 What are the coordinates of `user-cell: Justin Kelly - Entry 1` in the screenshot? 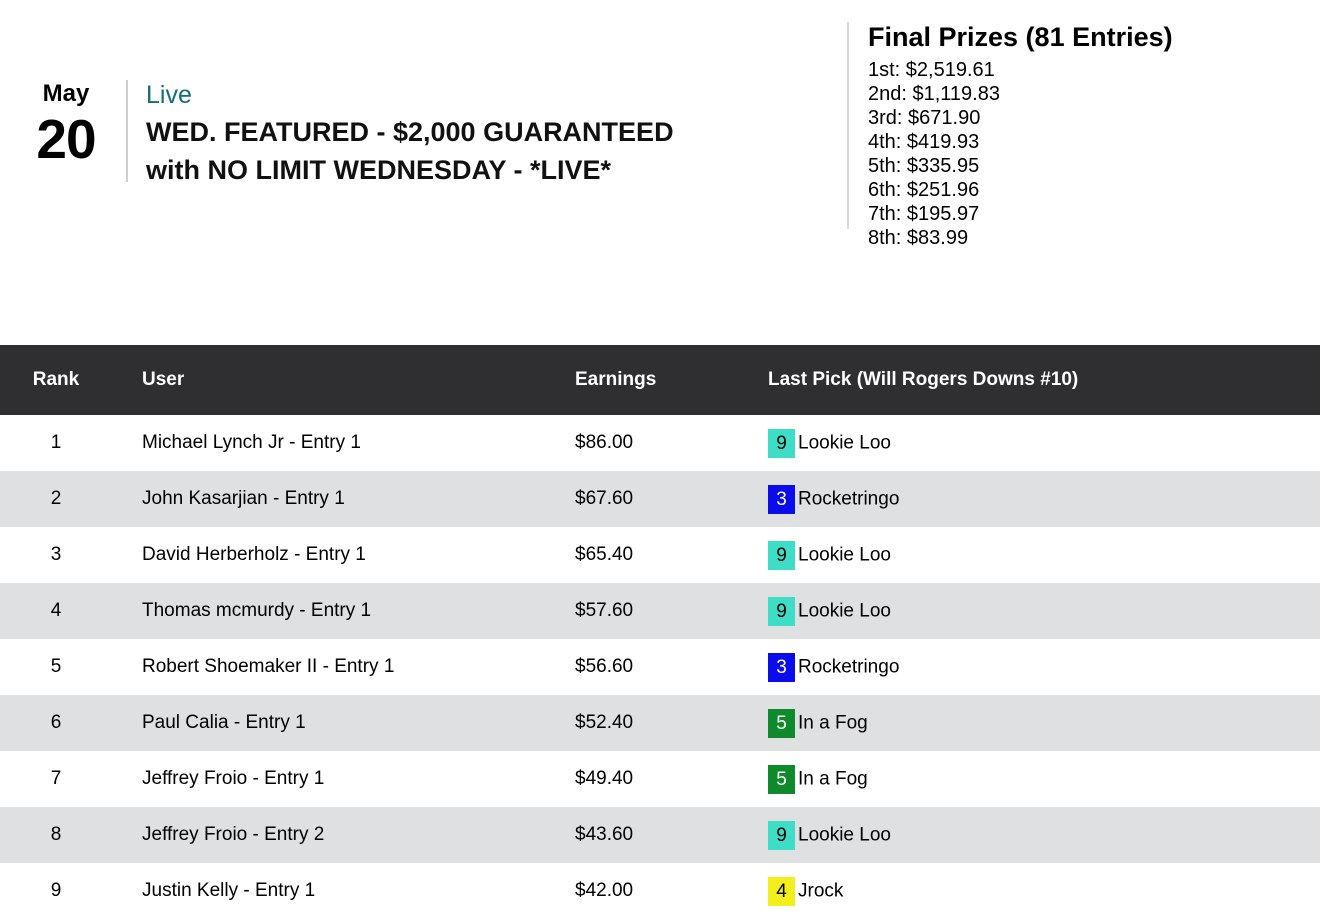 It's located at (229, 890).